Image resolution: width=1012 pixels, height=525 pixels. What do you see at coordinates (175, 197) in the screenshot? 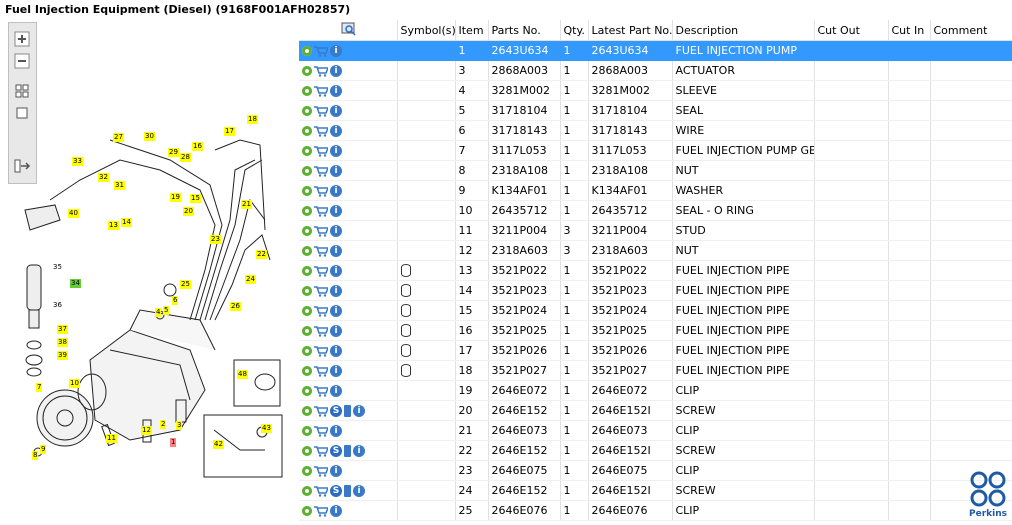
I see `callout-label: 19` at bounding box center [175, 197].